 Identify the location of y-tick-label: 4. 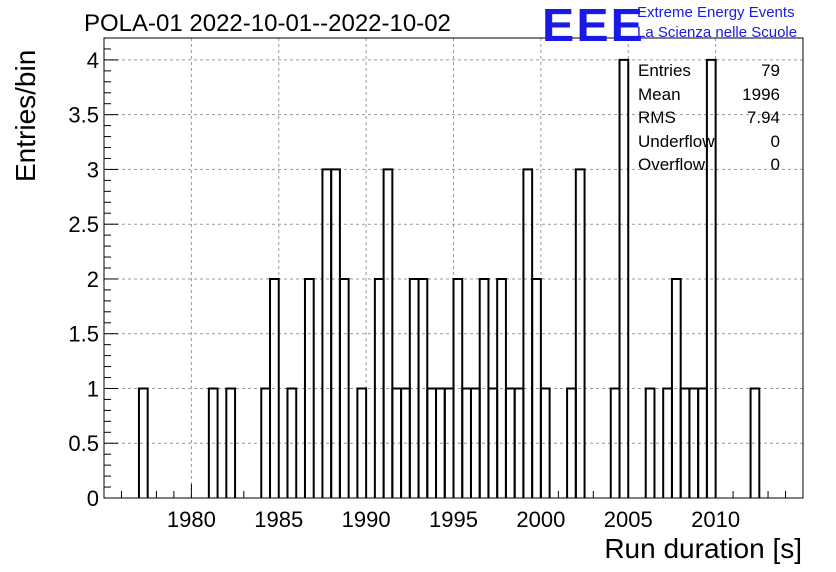
(93, 60).